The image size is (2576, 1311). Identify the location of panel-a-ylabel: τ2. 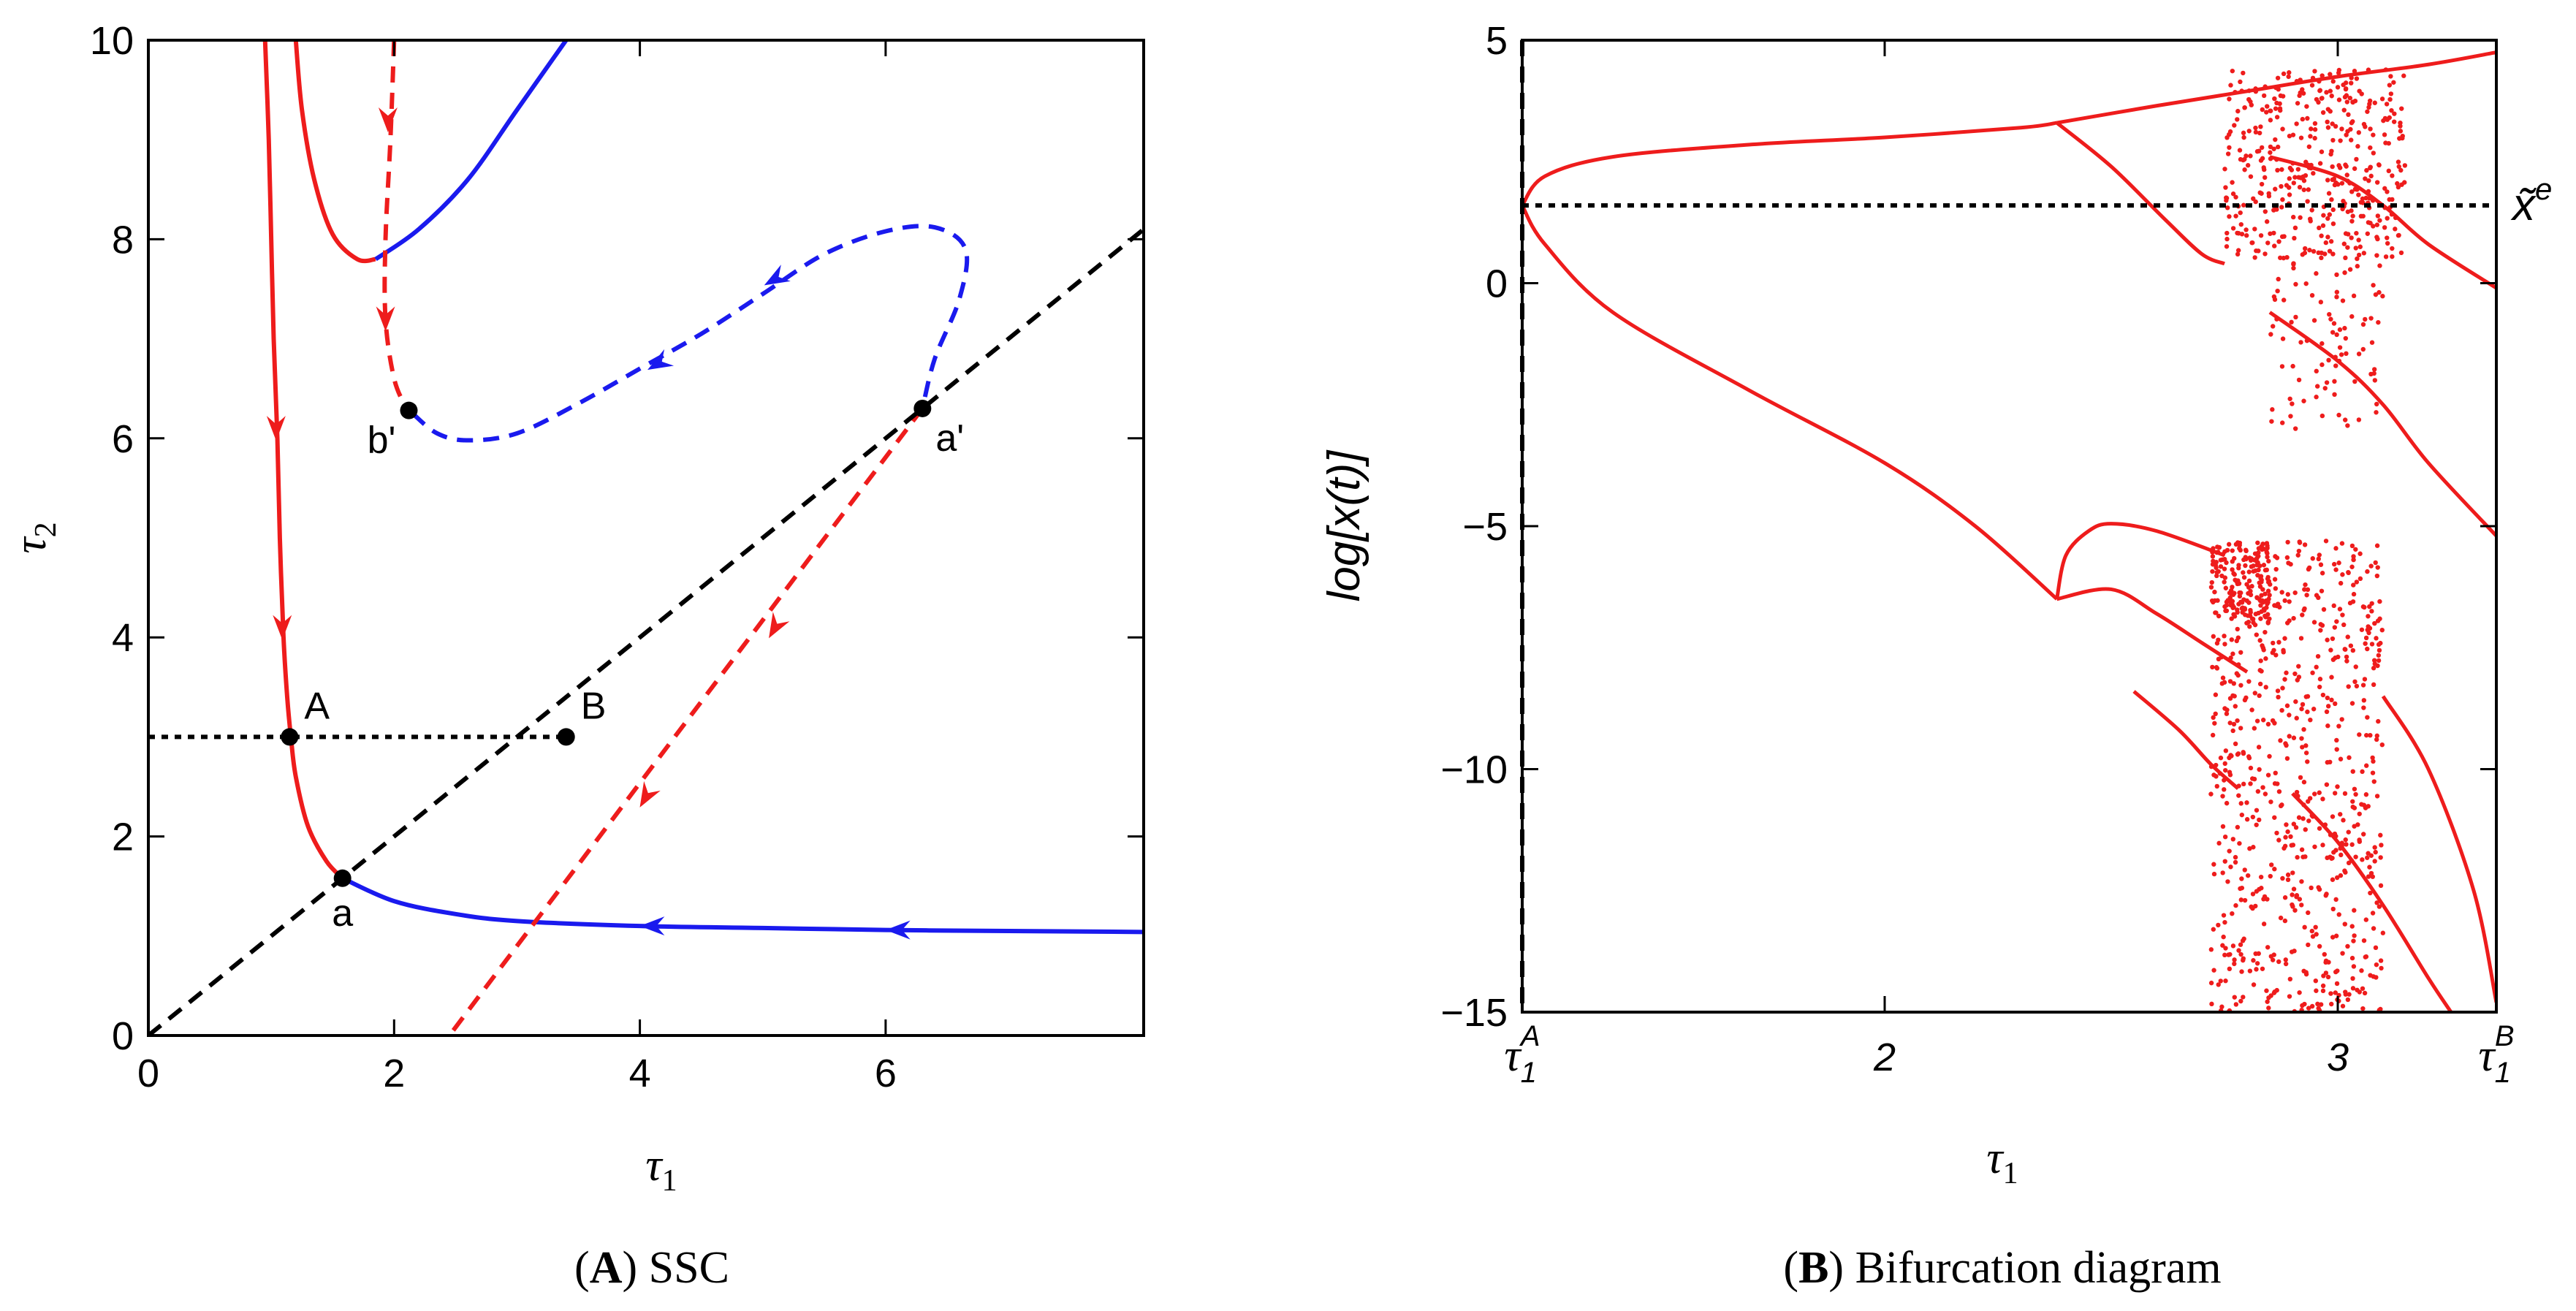
(34, 537).